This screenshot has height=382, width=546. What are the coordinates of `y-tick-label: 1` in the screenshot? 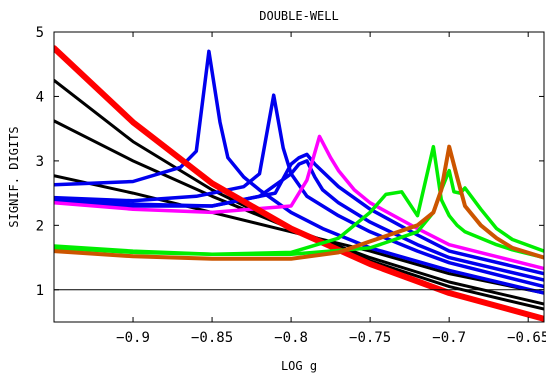 It's located at (40, 291).